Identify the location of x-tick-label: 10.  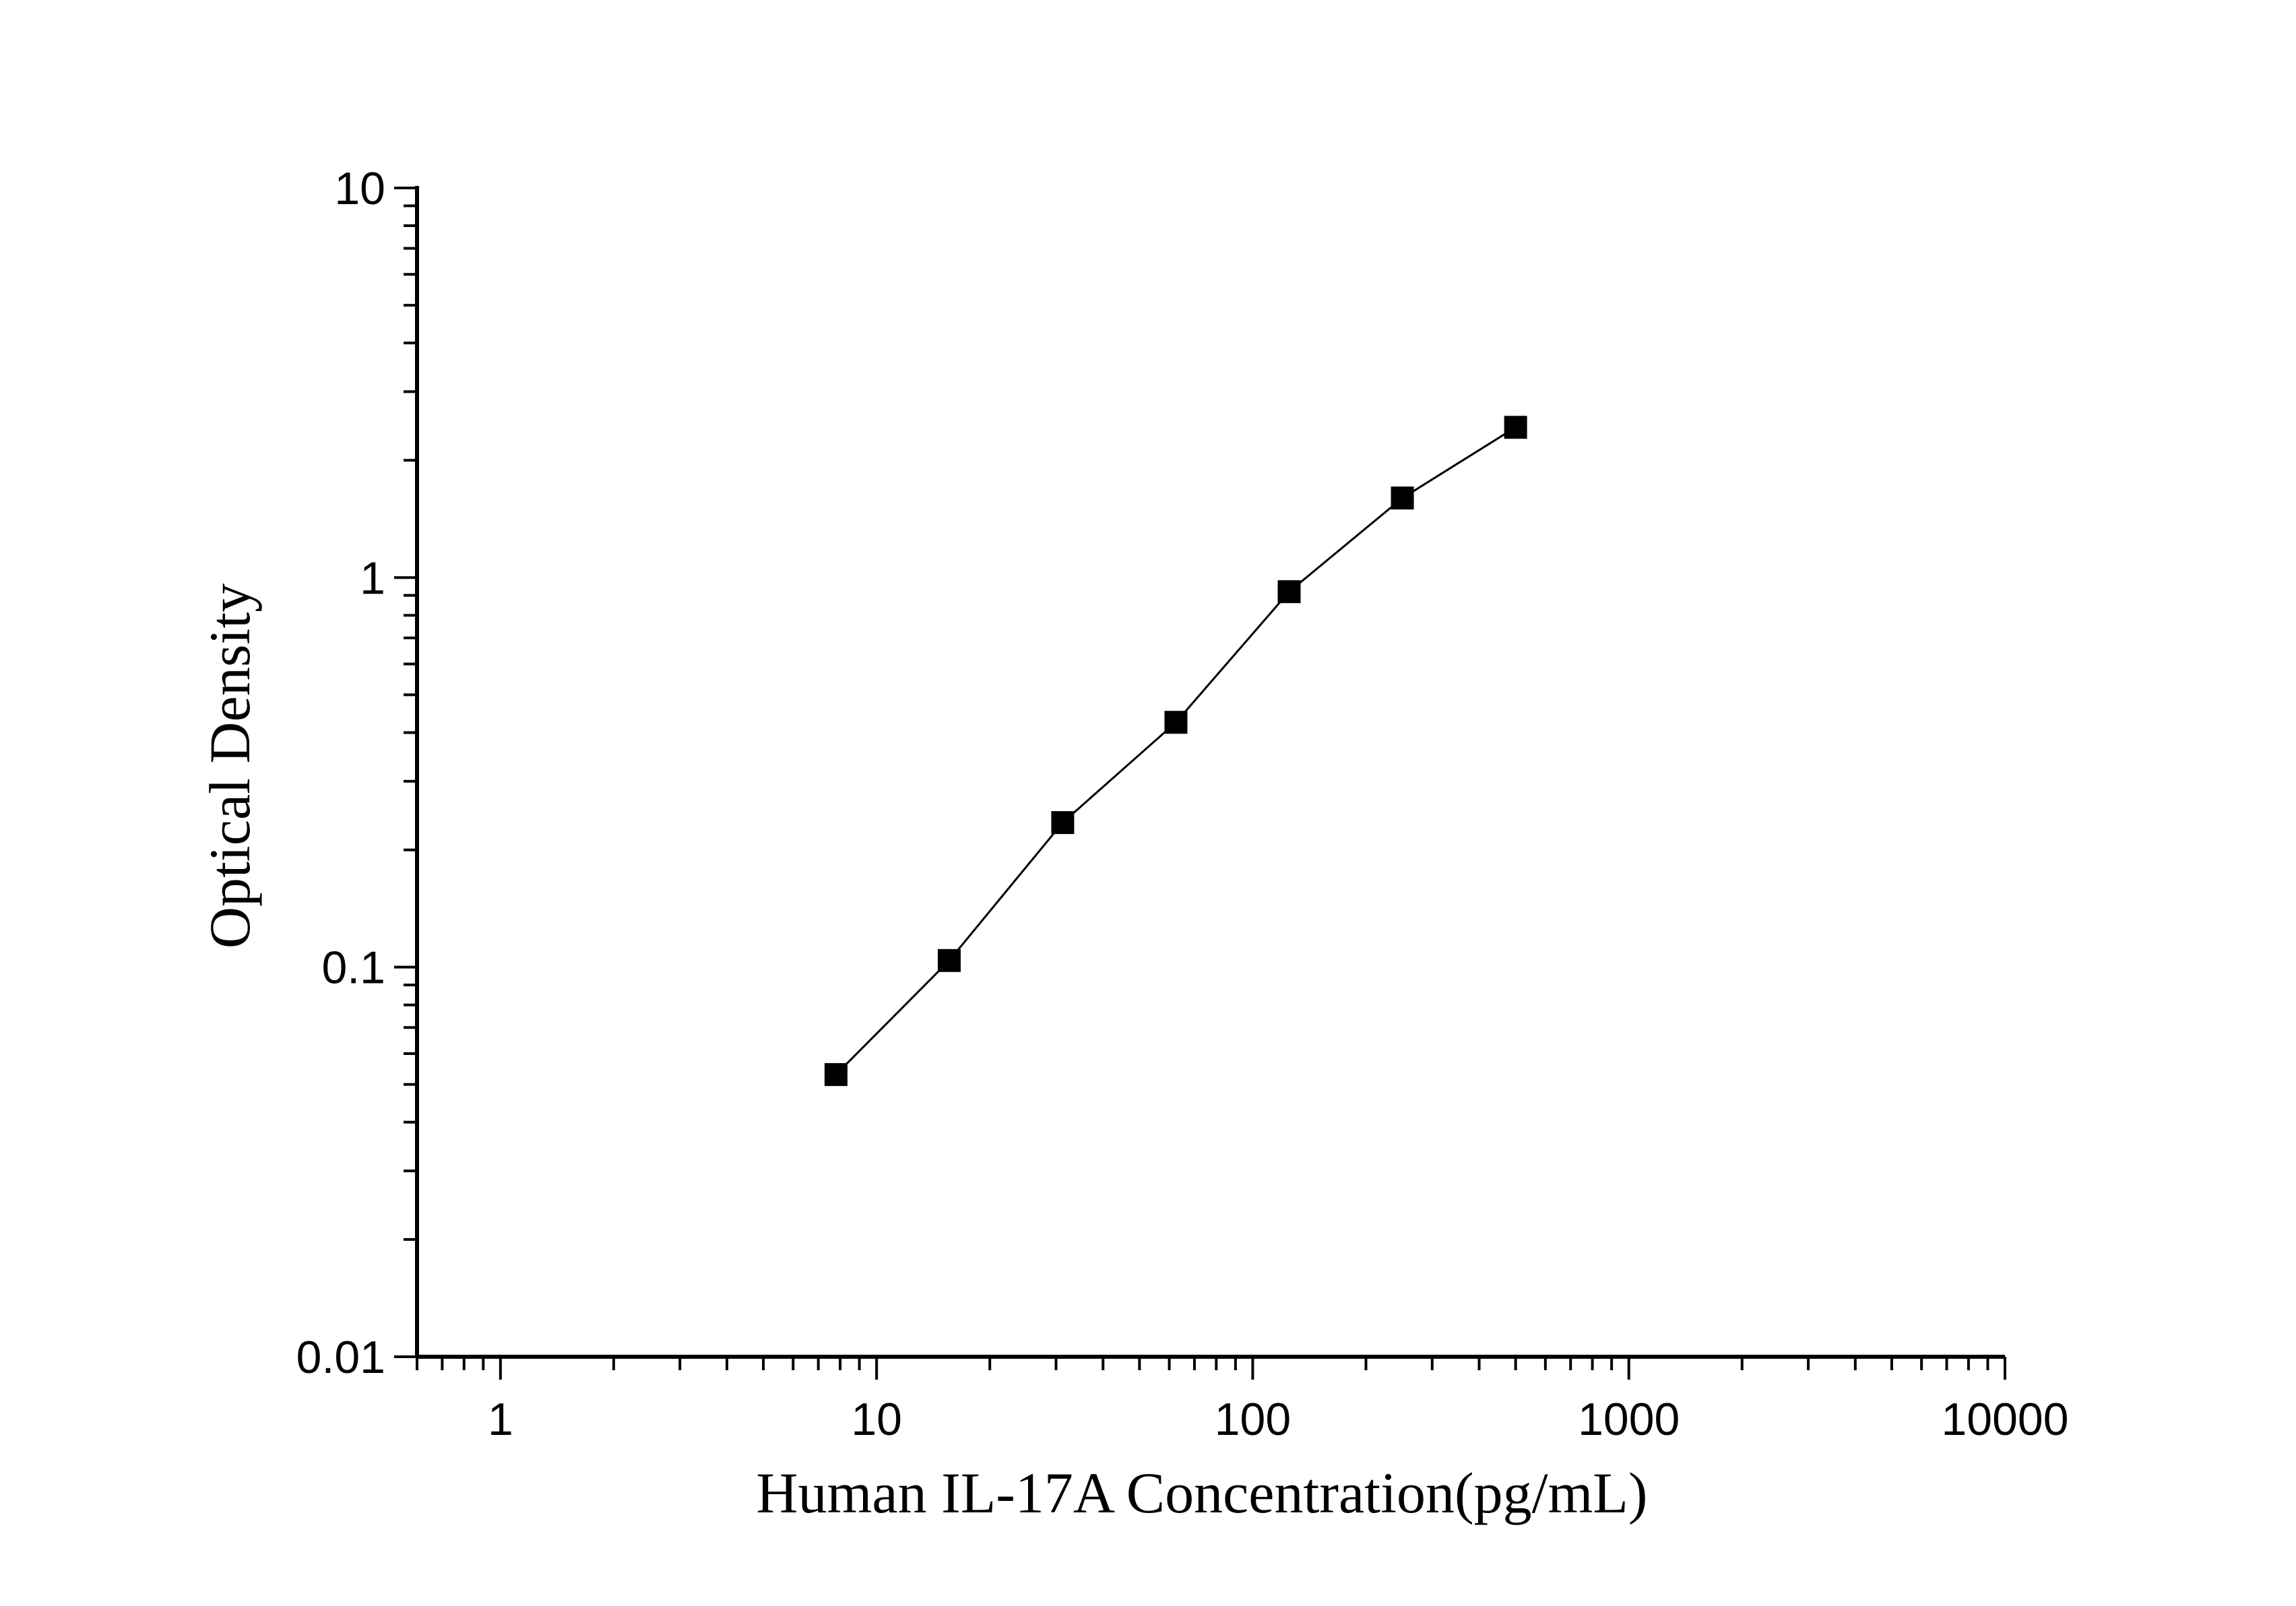
(876, 1419).